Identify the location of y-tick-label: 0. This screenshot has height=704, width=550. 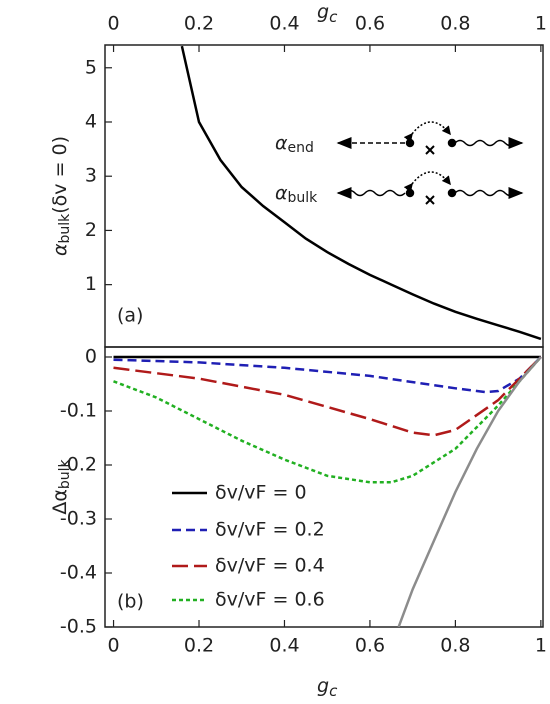
(91, 356).